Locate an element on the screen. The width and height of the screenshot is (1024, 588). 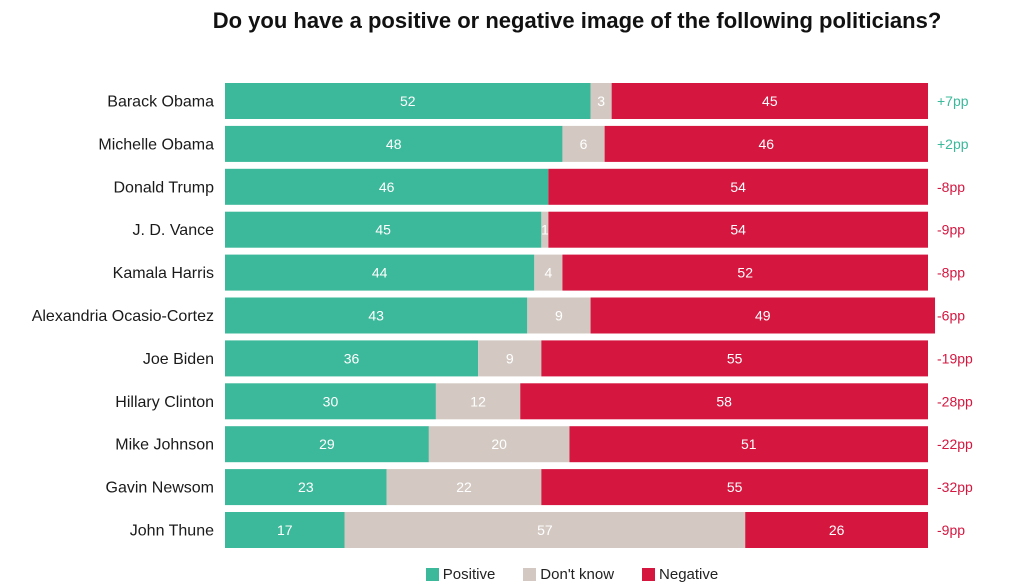
bar-dont-know-barack-obama is located at coordinates (601, 101).